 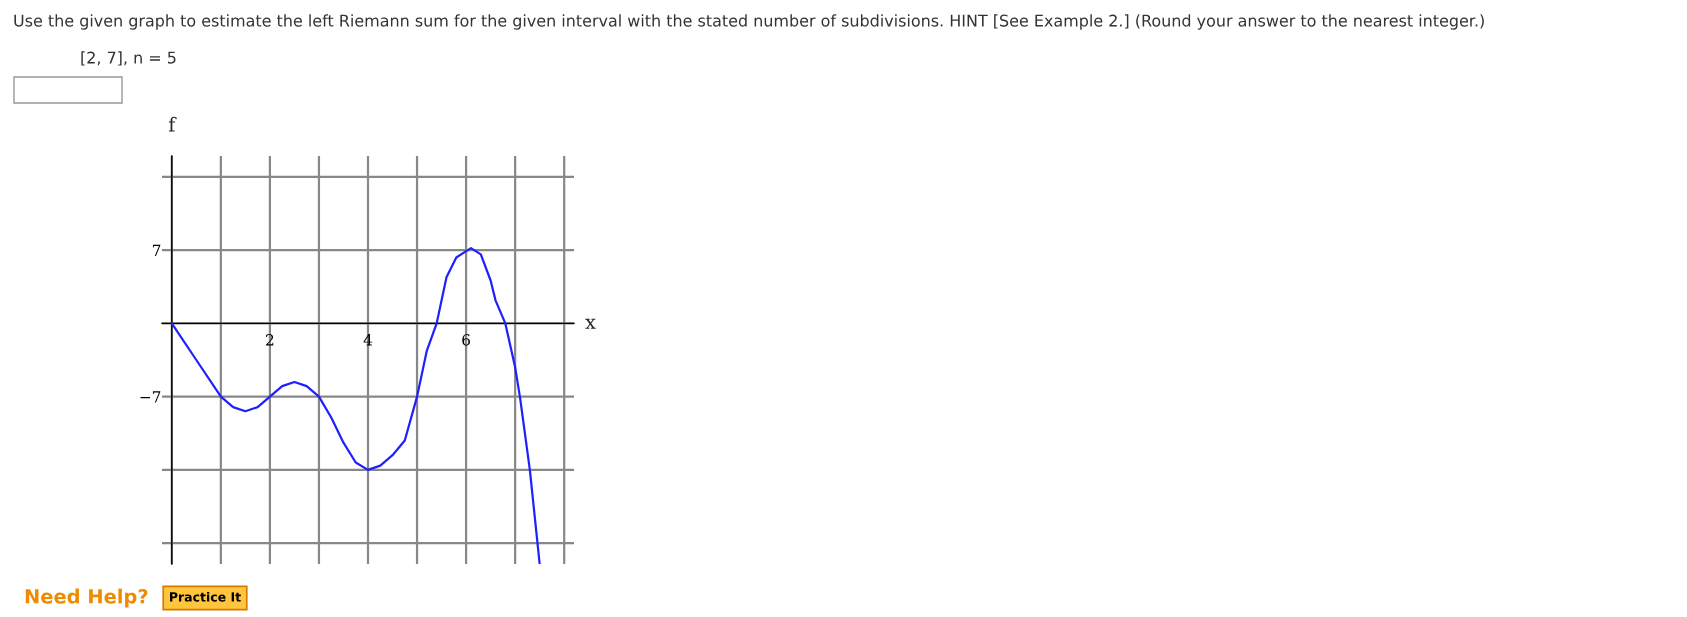 I want to click on y-axis-title: f, so click(x=172, y=124).